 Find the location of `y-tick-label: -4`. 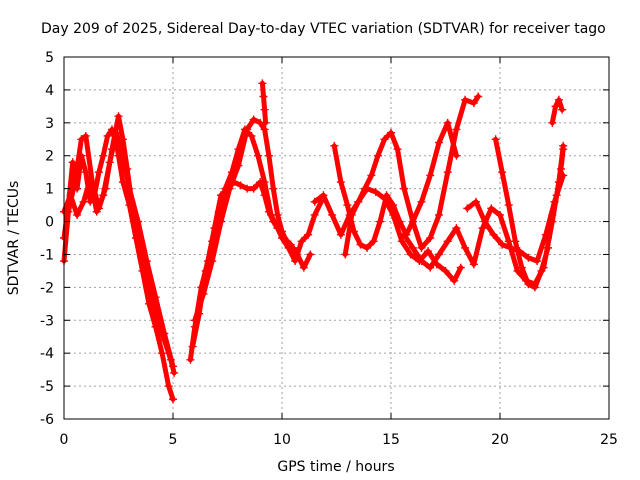

y-tick-label: -4 is located at coordinates (47, 354).